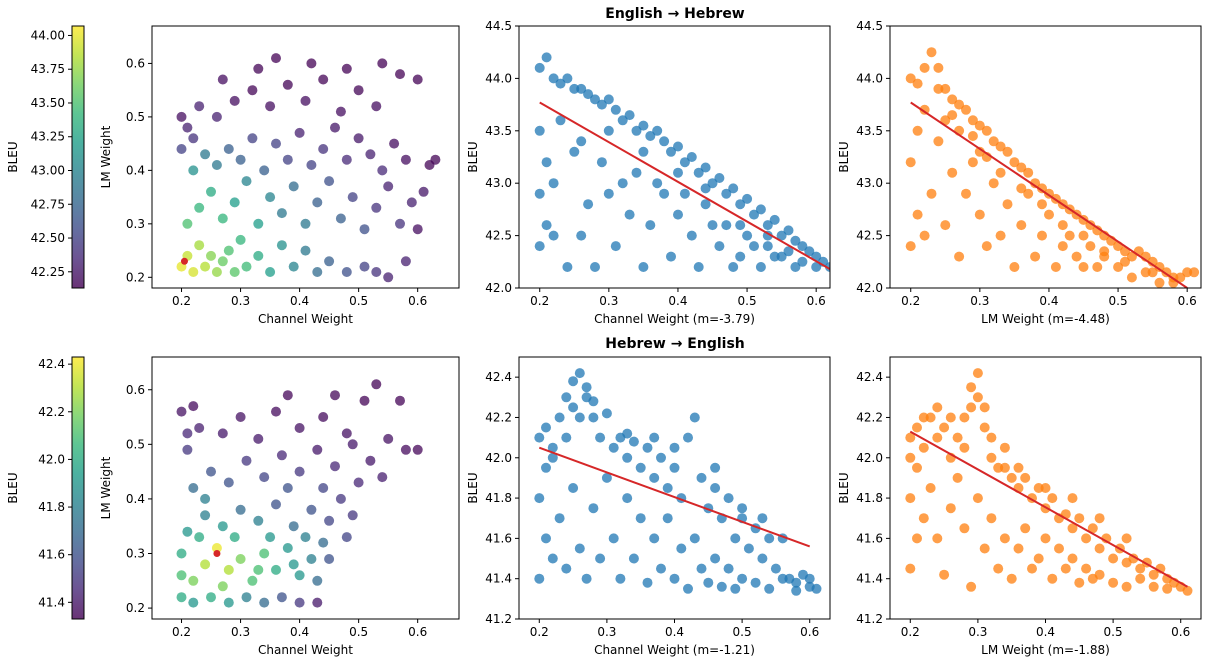 The width and height of the screenshot is (1205, 663). What do you see at coordinates (308, 168) in the screenshot?
I see `points-r1c1` at bounding box center [308, 168].